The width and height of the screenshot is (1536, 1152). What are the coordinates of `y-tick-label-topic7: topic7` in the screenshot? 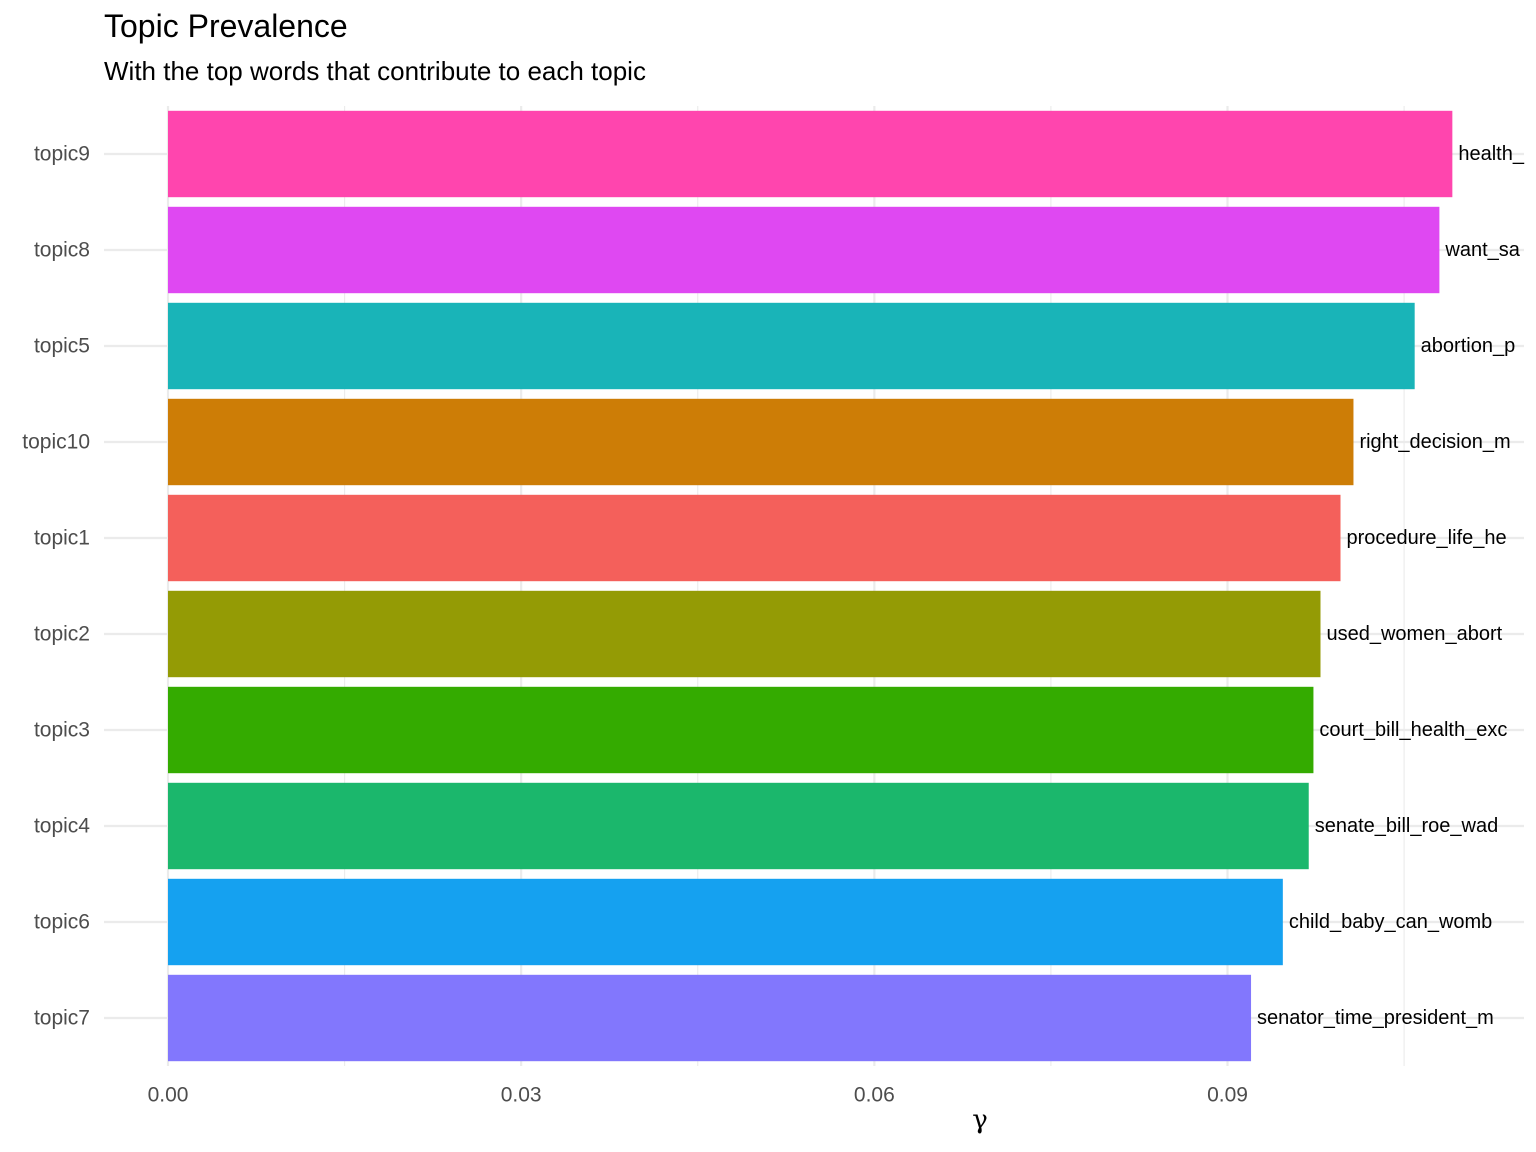 It's located at (62, 1018).